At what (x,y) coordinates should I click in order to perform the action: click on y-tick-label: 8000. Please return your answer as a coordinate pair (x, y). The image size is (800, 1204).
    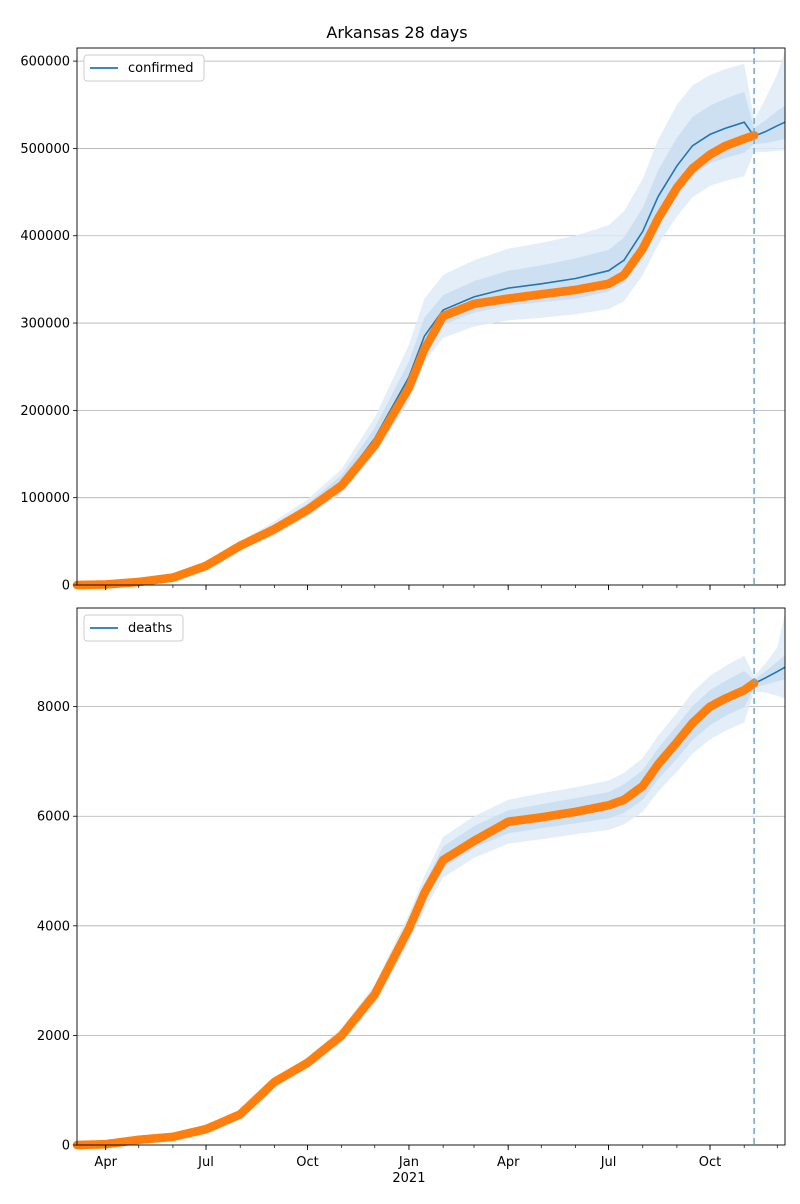
    Looking at the image, I should click on (53, 707).